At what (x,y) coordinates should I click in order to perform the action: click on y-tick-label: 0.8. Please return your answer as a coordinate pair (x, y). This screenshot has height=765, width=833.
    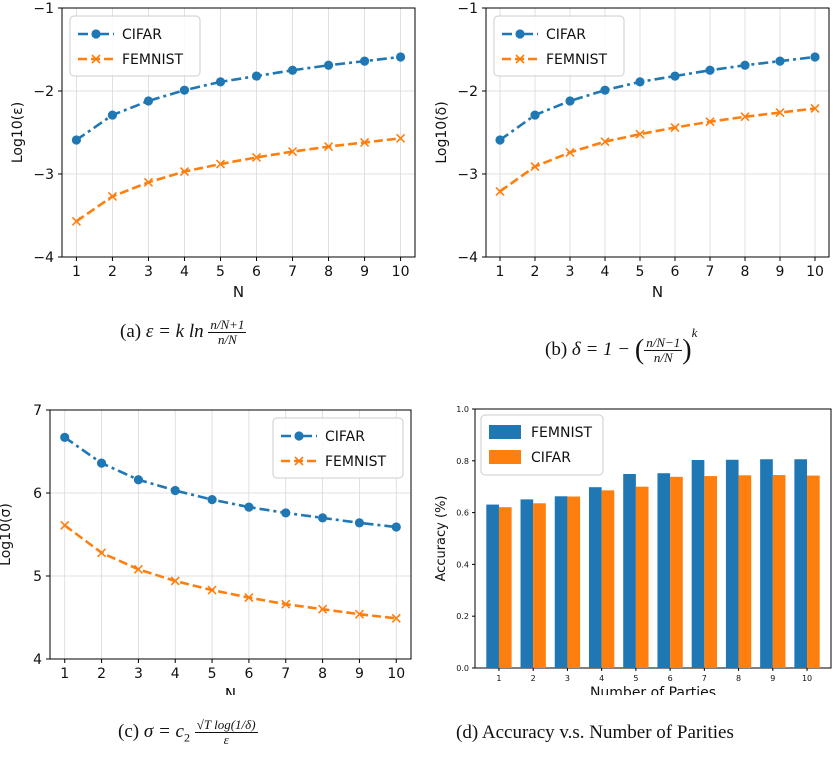
    Looking at the image, I should click on (462, 461).